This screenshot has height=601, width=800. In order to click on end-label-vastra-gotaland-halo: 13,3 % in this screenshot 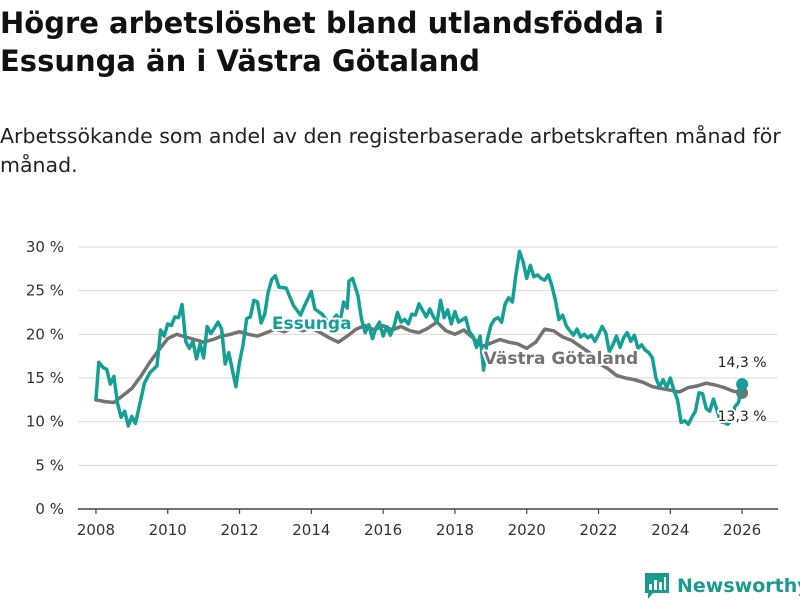, I will do `click(742, 417)`.